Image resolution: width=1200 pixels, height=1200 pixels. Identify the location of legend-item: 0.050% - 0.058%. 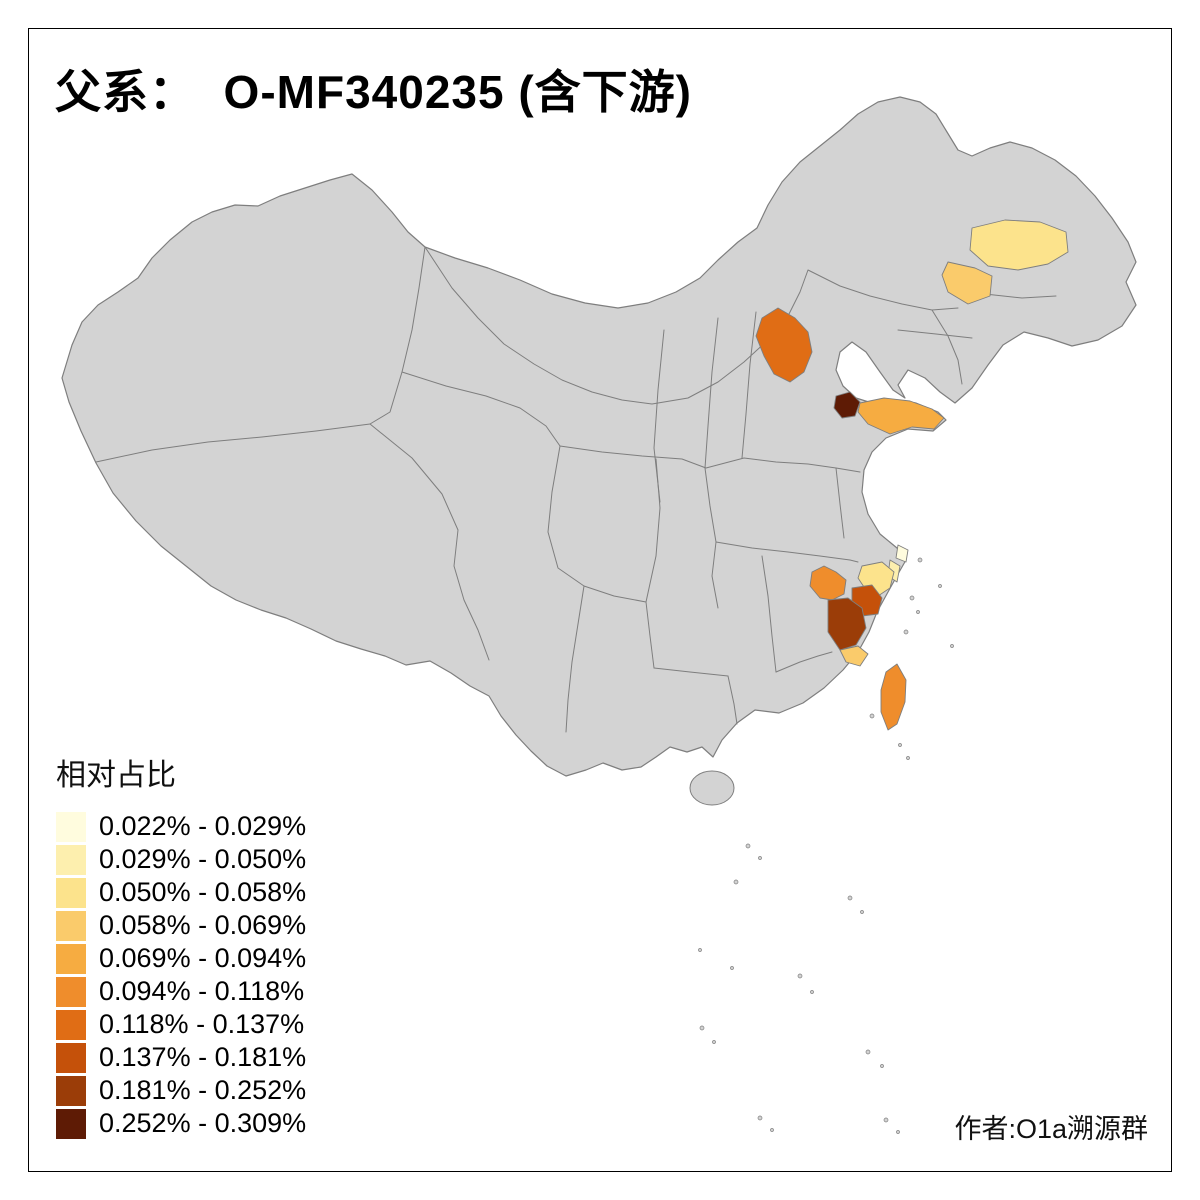
(181, 892).